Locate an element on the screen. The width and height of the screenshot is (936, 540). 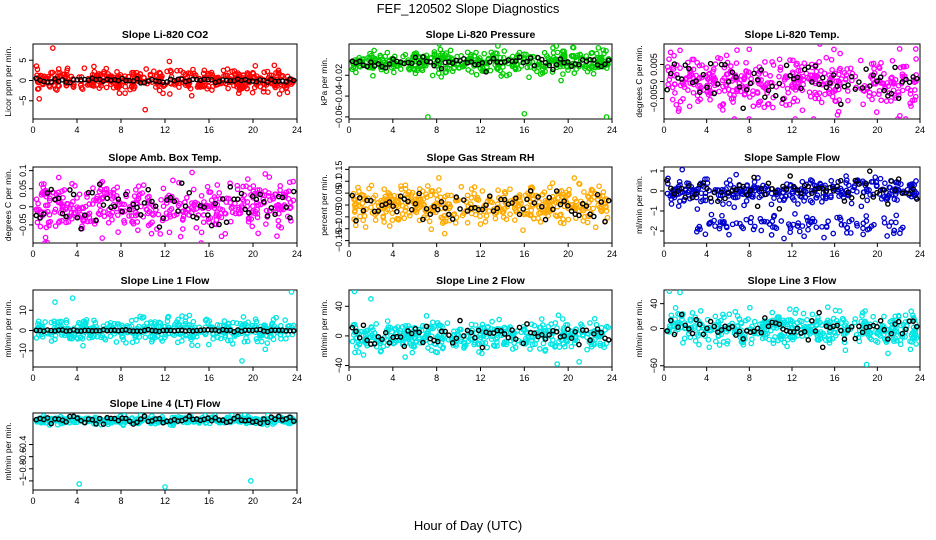
outlier-point is located at coordinates (669, 292).